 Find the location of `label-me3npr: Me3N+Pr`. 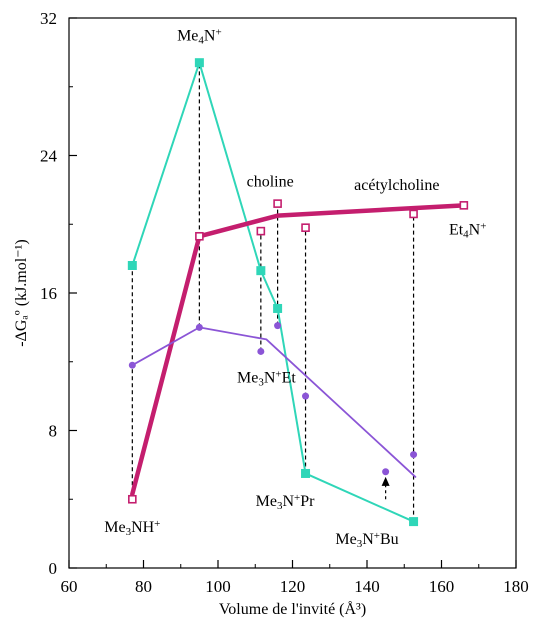

label-me3npr: Me3N+Pr is located at coordinates (286, 502).